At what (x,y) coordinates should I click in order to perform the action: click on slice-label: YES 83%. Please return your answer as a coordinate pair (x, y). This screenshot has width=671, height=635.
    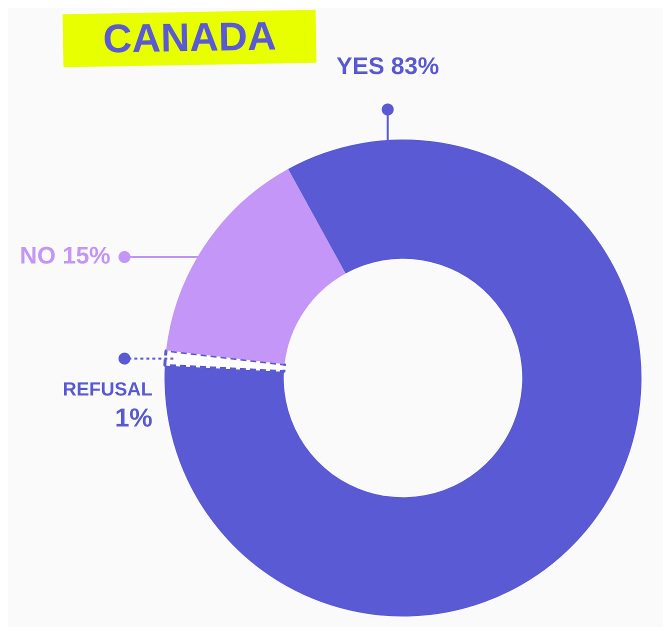
    Looking at the image, I should click on (388, 66).